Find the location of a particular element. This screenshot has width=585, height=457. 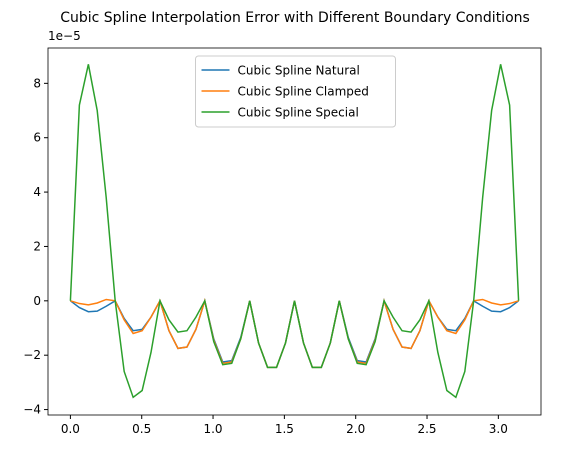

legend-label: Cubic Spline Special is located at coordinates (298, 113).